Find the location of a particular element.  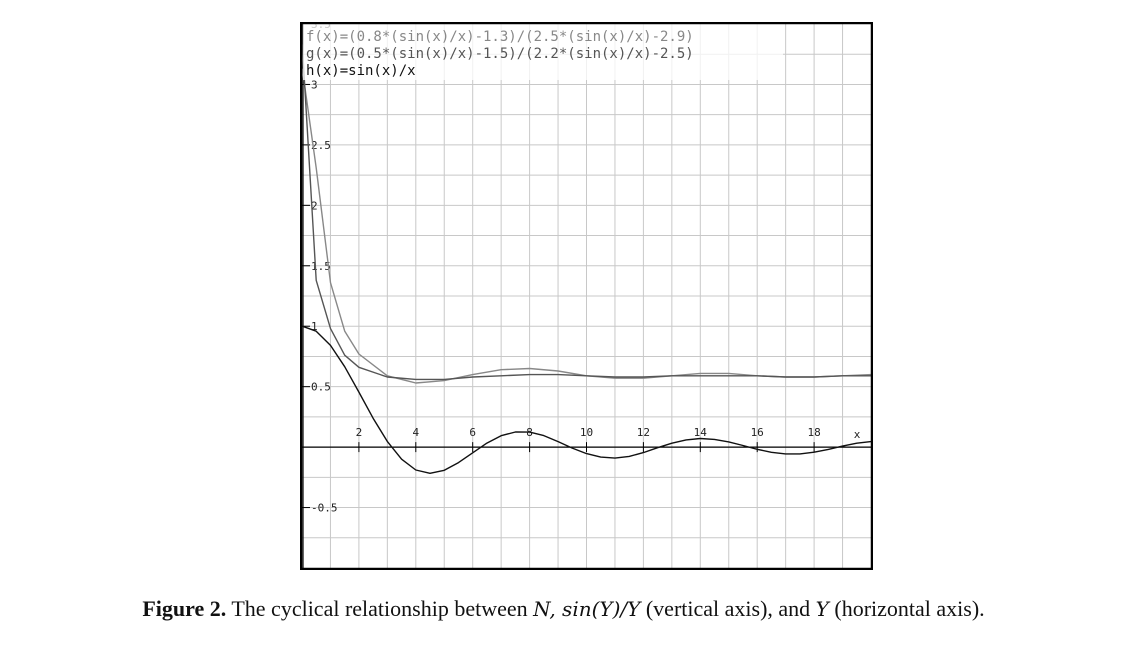

legend-background is located at coordinates (543, 52).